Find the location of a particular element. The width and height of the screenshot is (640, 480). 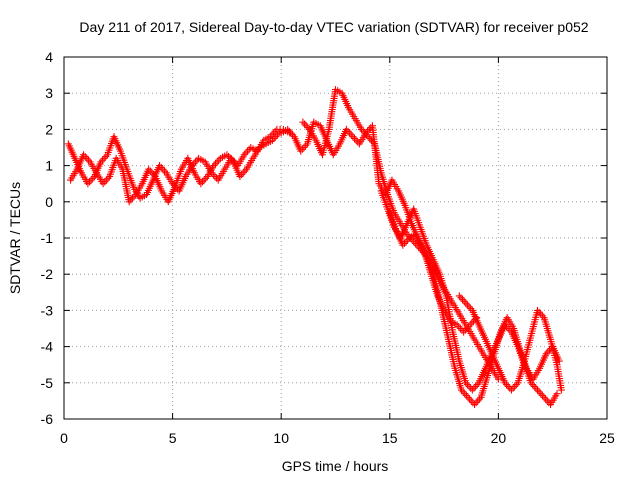

y-tick-label: -2 is located at coordinates (47, 274).